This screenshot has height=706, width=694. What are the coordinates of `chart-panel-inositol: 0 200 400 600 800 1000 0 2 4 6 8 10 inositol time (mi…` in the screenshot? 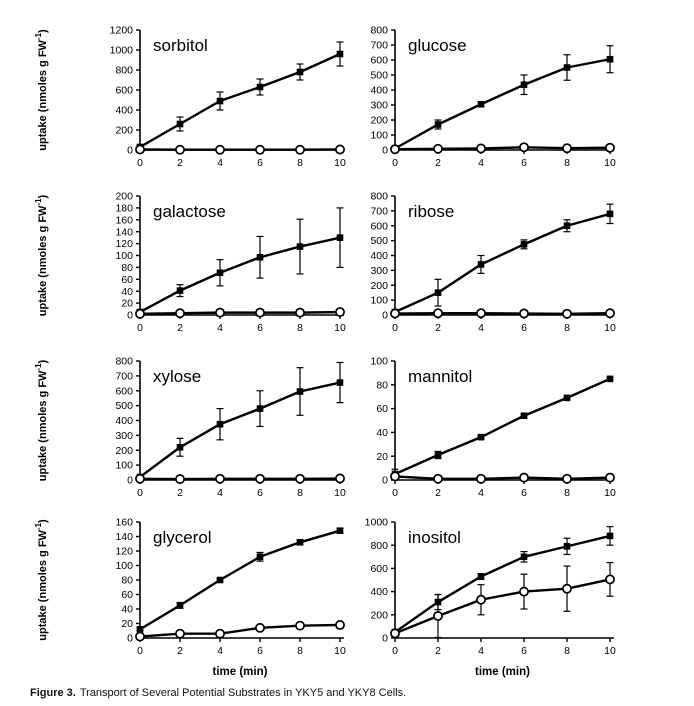 It's located at (520, 594).